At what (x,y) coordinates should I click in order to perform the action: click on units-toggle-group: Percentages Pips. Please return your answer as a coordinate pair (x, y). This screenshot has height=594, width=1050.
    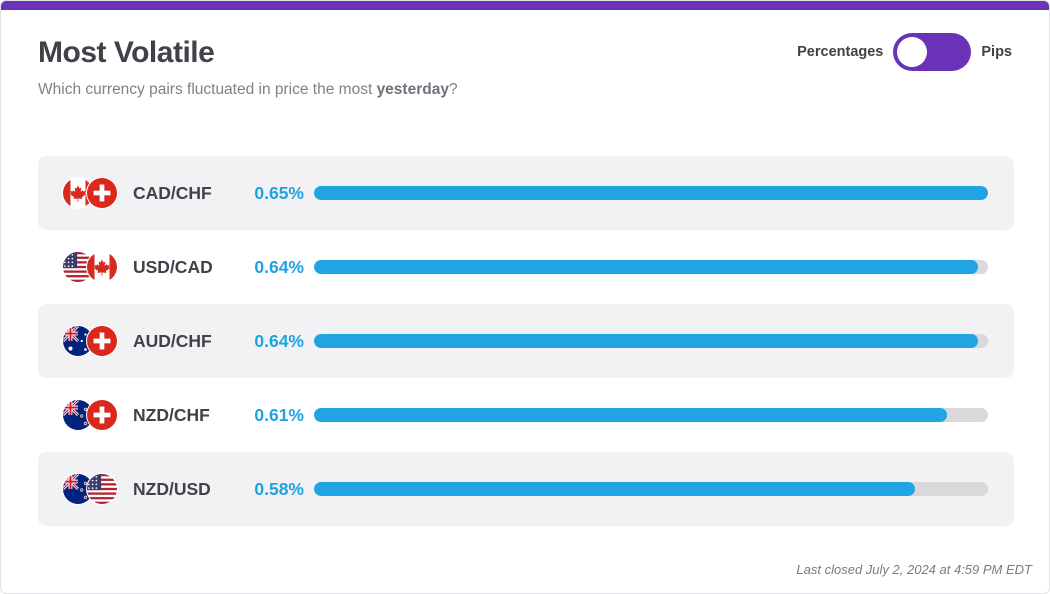
    Looking at the image, I should click on (904, 52).